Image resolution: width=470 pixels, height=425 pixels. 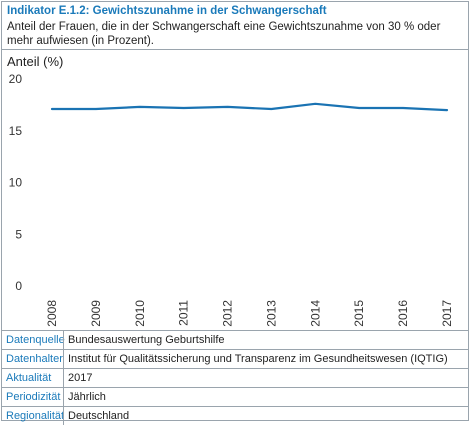 What do you see at coordinates (18, 286) in the screenshot?
I see `y-tick-label: 0` at bounding box center [18, 286].